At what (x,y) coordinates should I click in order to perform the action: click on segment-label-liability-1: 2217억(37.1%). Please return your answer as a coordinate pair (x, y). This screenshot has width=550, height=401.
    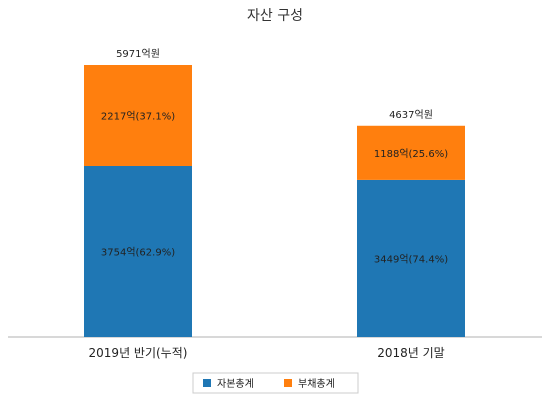
    Looking at the image, I should click on (138, 116).